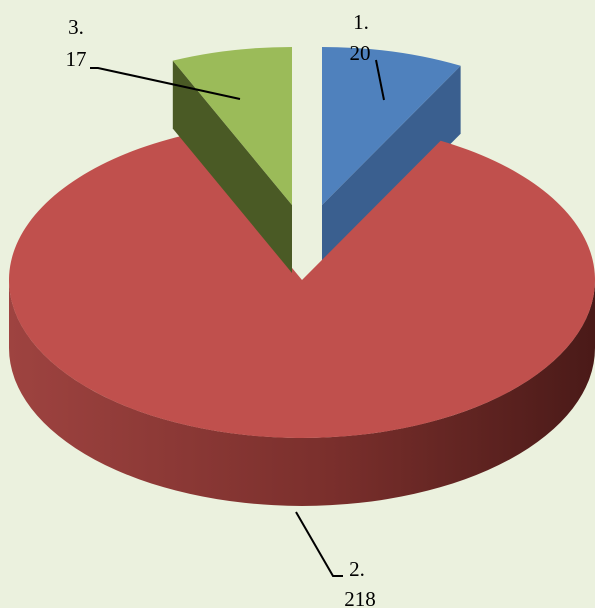 This screenshot has width=595, height=608. What do you see at coordinates (76, 27) in the screenshot?
I see `slice-label-3: 3.` at bounding box center [76, 27].